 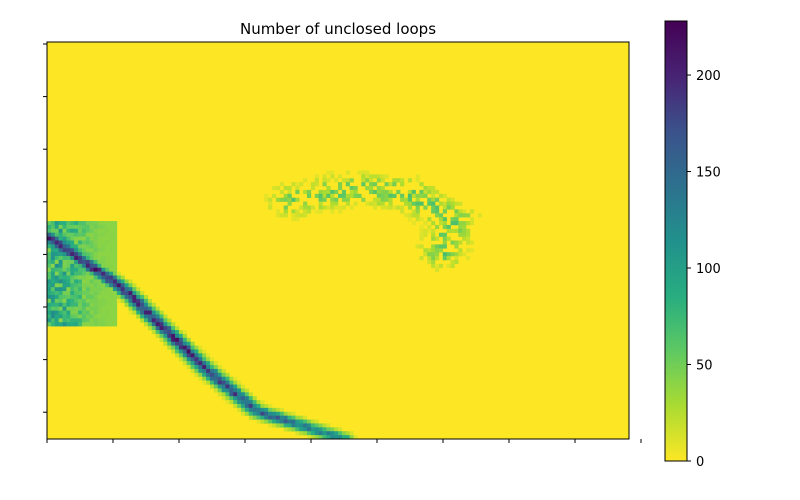 What do you see at coordinates (338, 29) in the screenshot?
I see `chart-title: Number of unclosed loops` at bounding box center [338, 29].